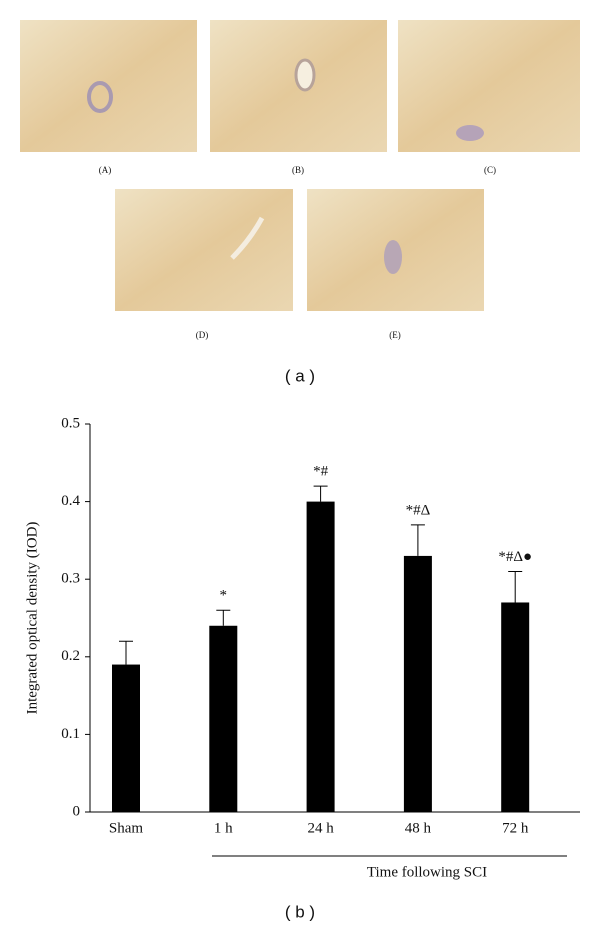  I want to click on y-tick-label: 0, so click(77, 811).